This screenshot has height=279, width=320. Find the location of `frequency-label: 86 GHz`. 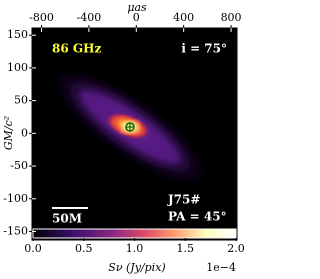

frequency-label: 86 GHz is located at coordinates (76, 49).